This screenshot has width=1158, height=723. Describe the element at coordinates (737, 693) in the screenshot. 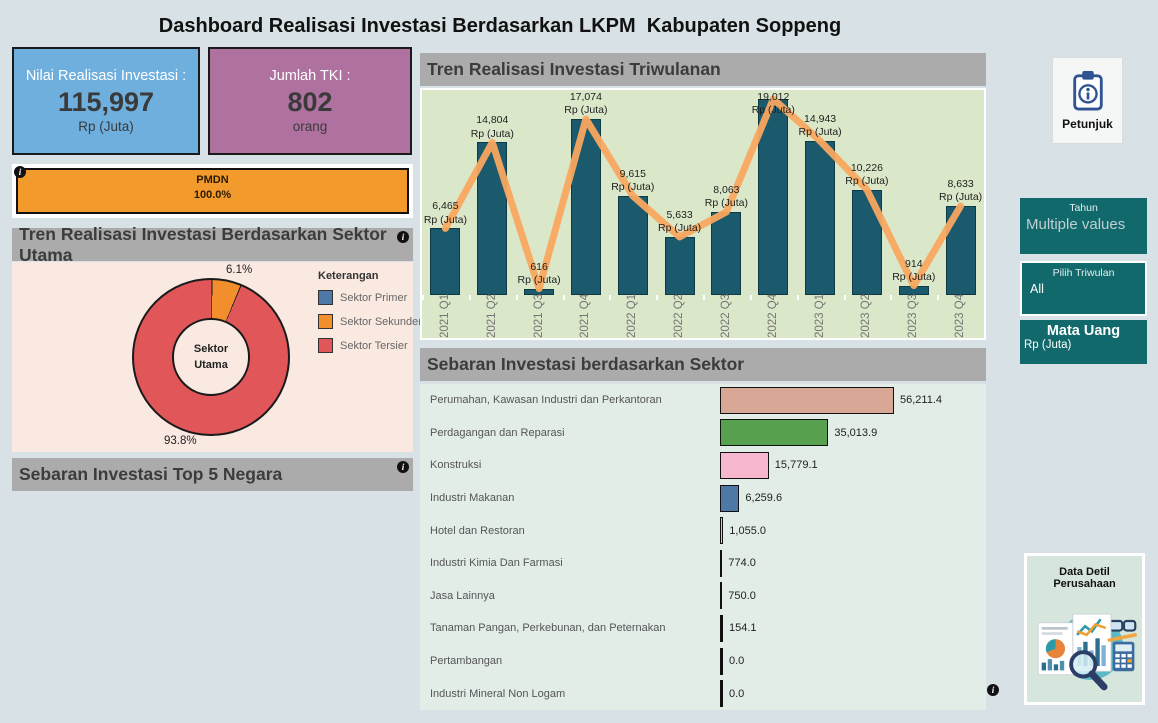

I see `sector-value: 0.0` at that location.